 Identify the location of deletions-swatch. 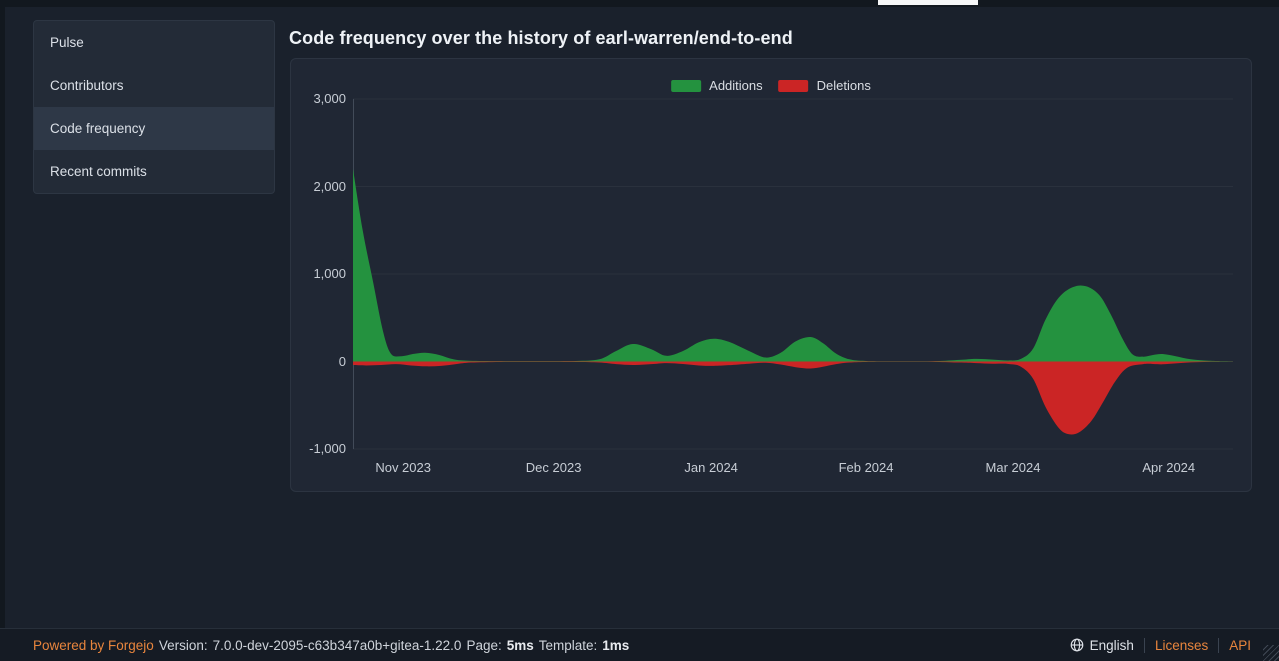
(793, 85).